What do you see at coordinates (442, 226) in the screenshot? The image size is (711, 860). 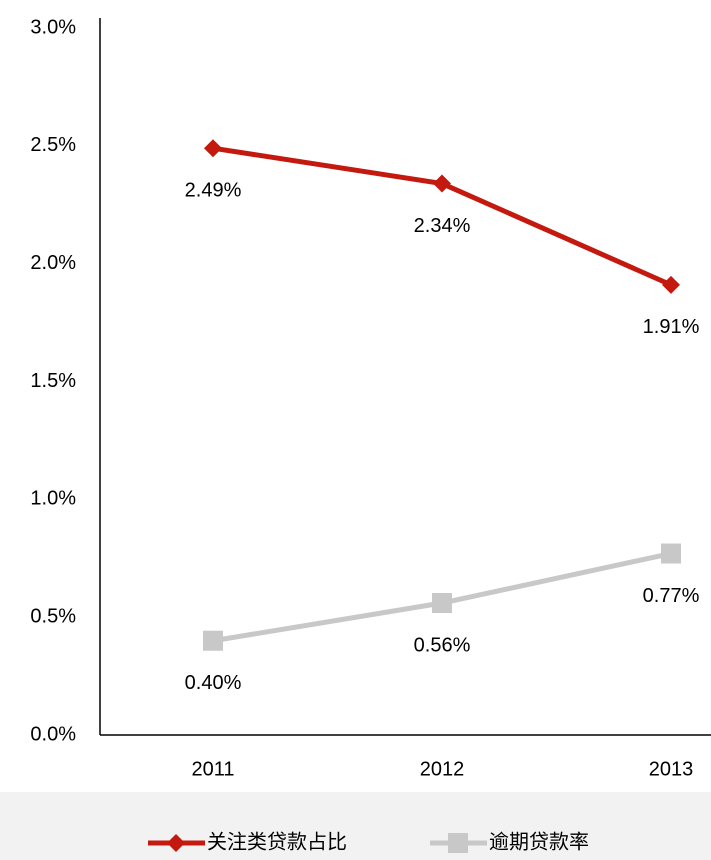 I see `data-label: 2.34%` at bounding box center [442, 226].